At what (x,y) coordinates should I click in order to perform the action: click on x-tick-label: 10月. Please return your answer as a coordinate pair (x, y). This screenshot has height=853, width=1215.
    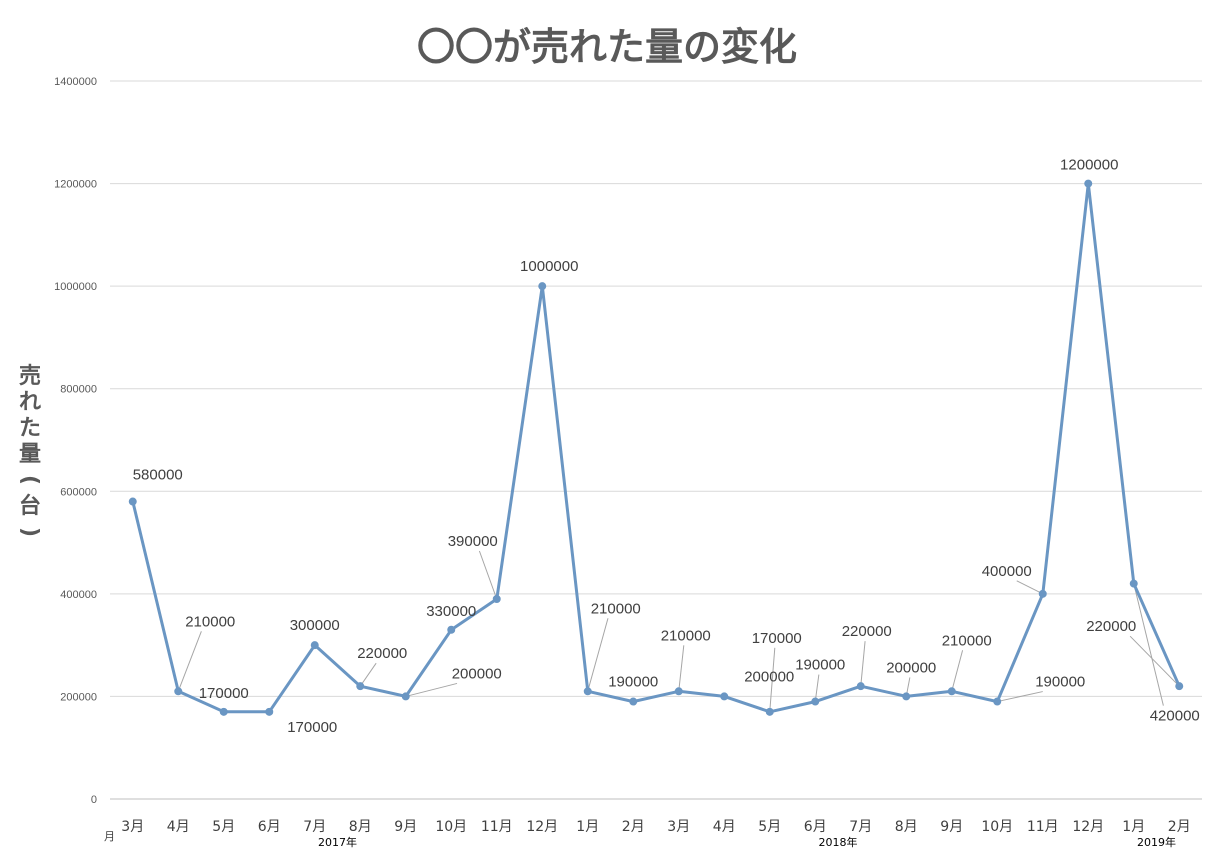
    Looking at the image, I should click on (997, 827).